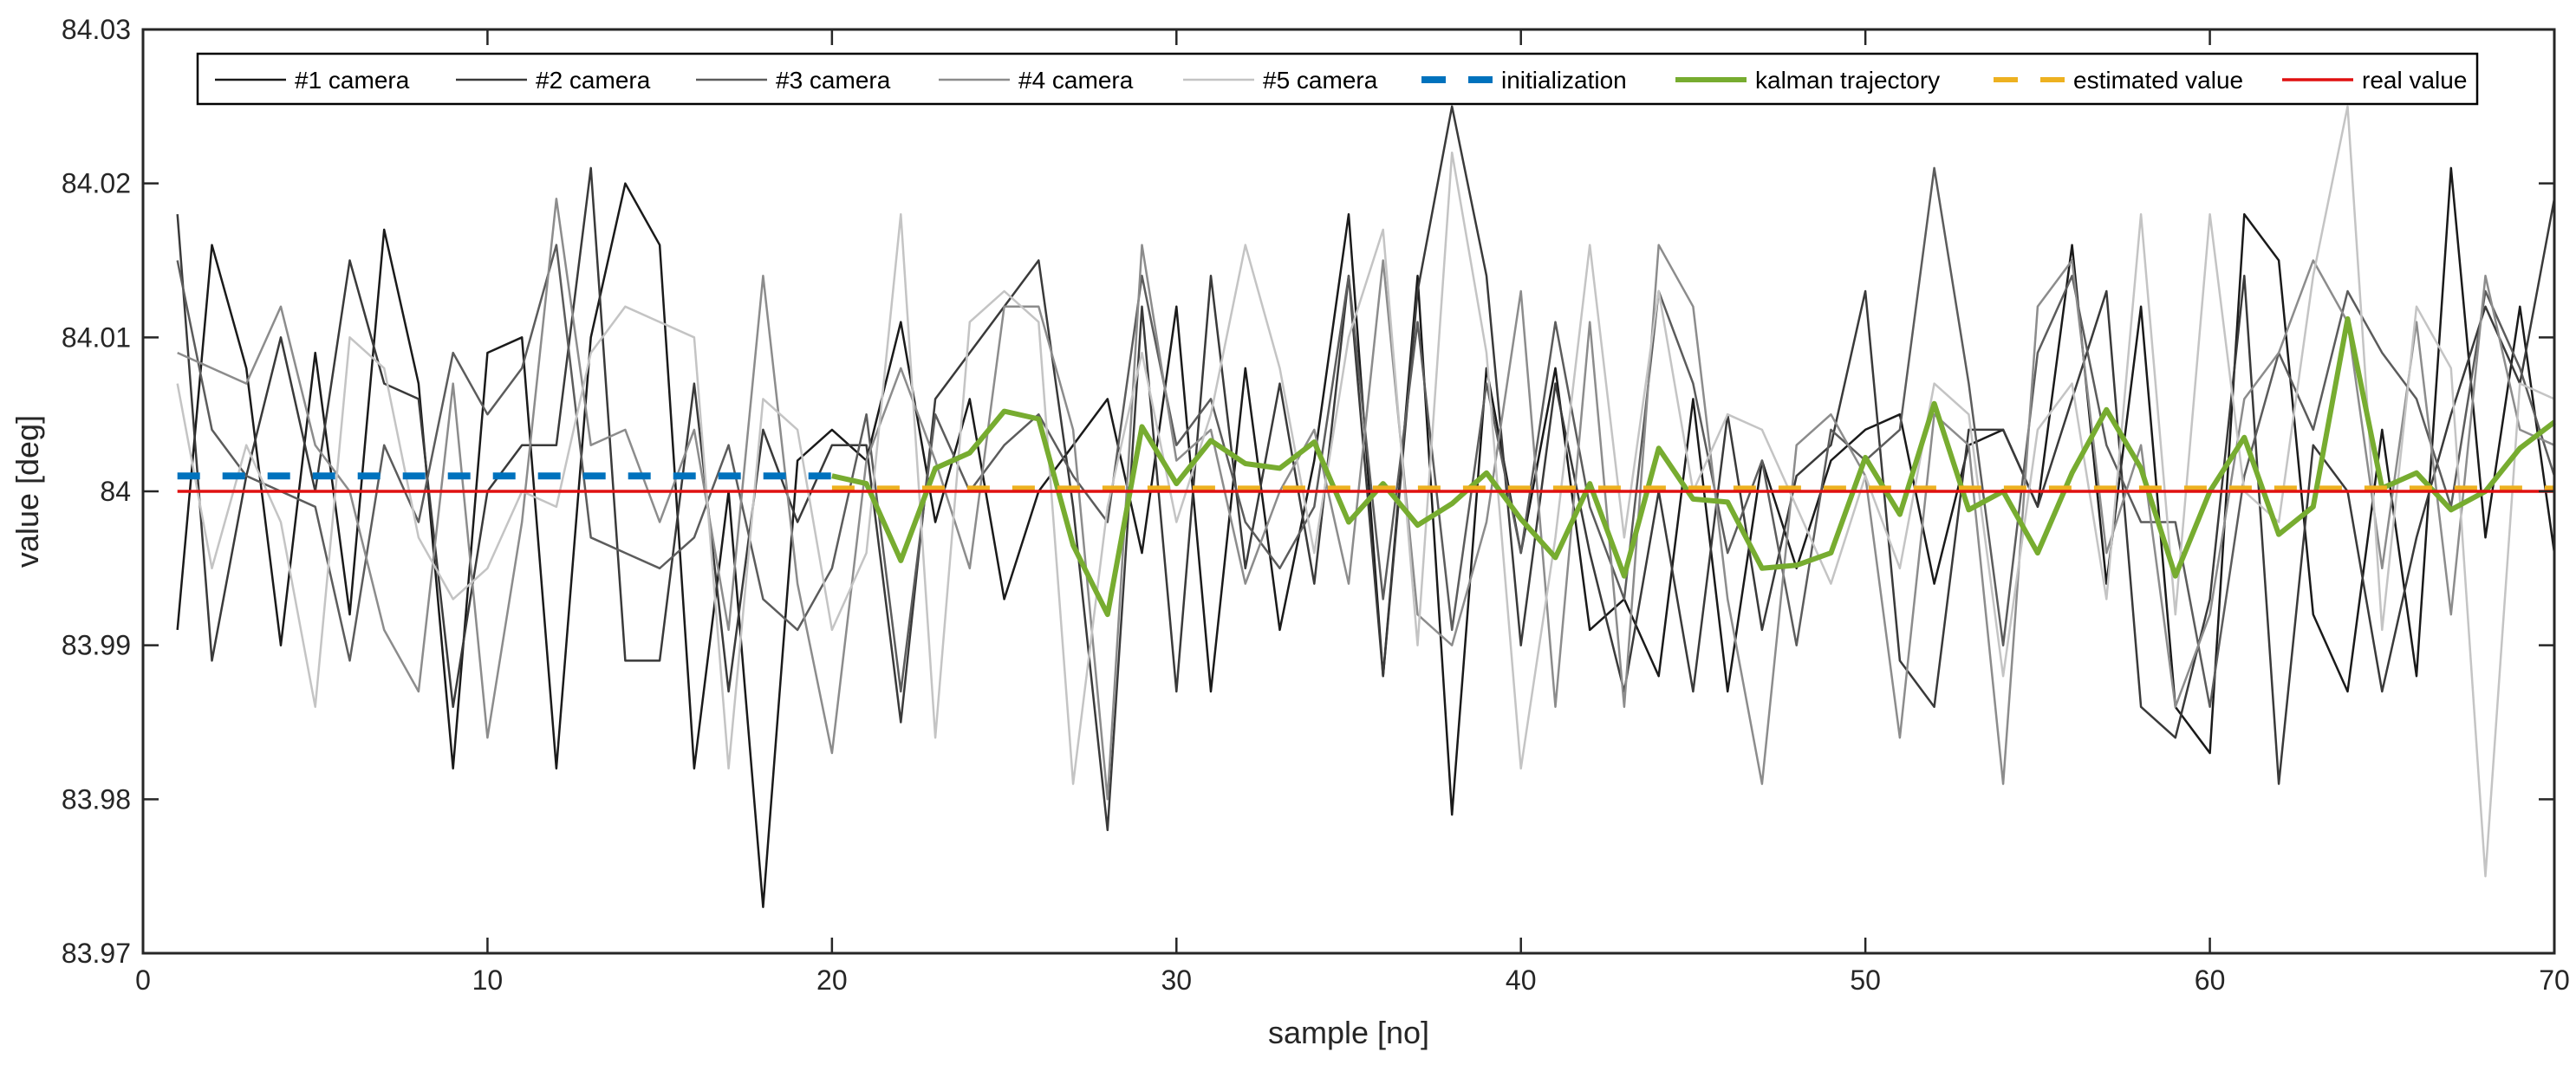  What do you see at coordinates (488, 980) in the screenshot?
I see `x-tick-label: 10` at bounding box center [488, 980].